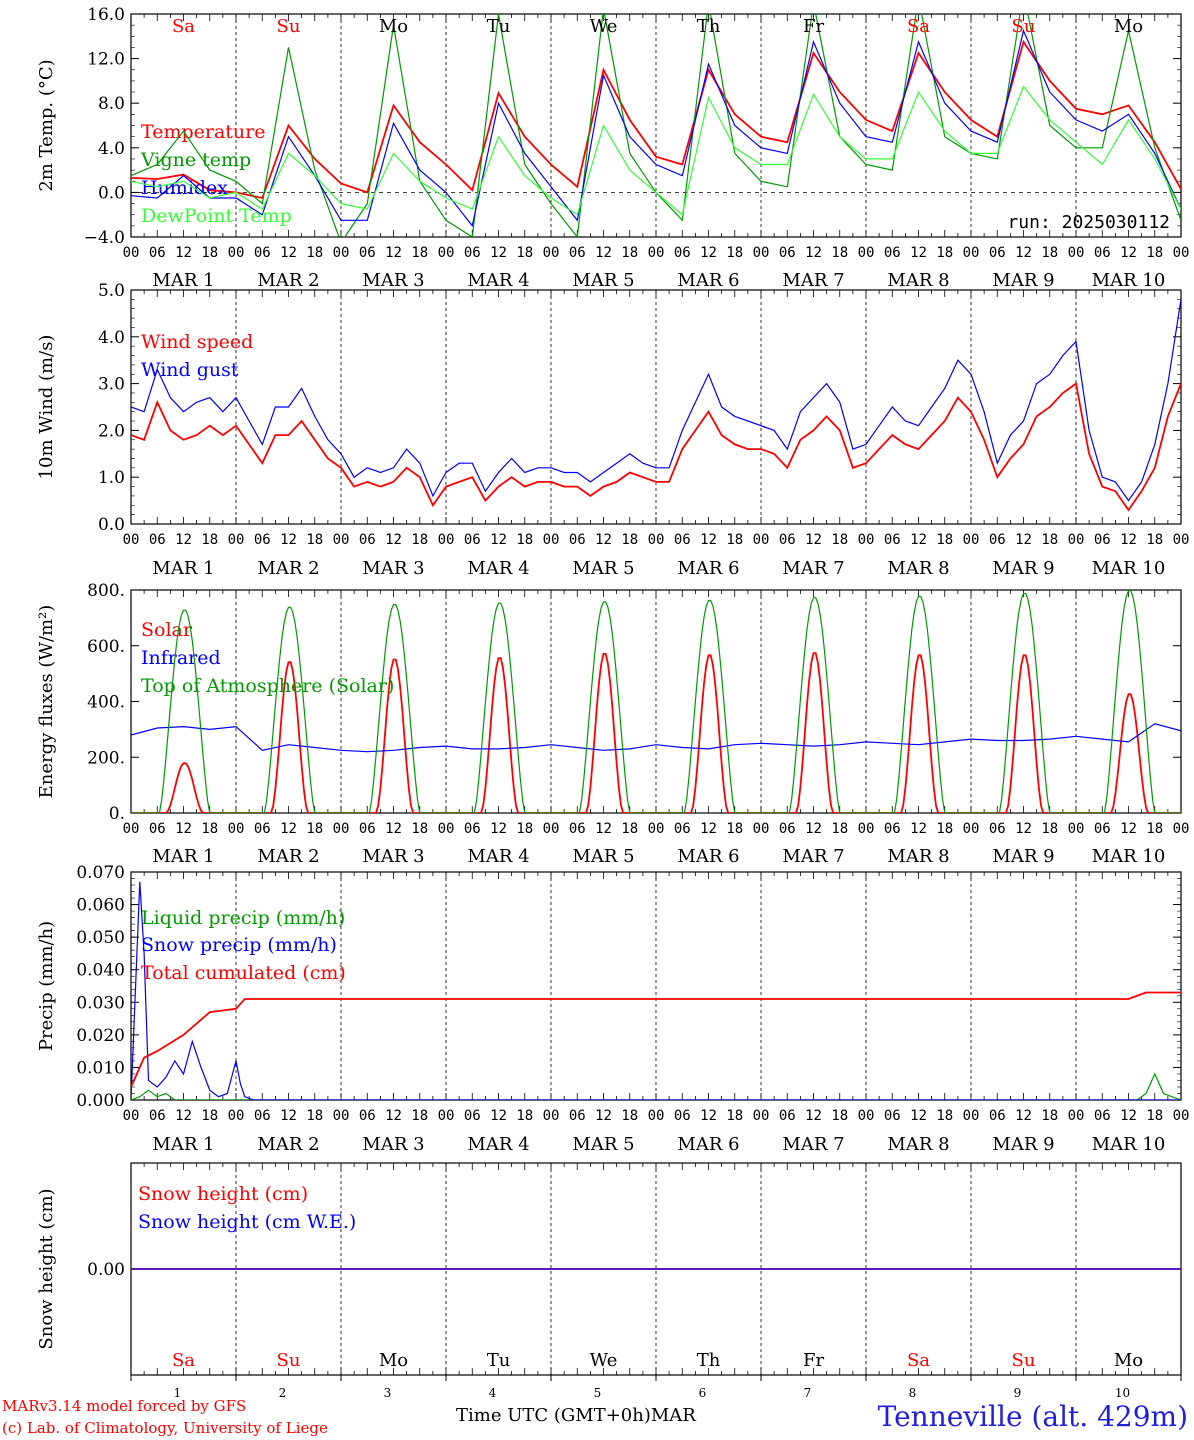 This screenshot has height=1440, width=1194. What do you see at coordinates (100, 1101) in the screenshot?
I see `y-tick-label: 0.000` at bounding box center [100, 1101].